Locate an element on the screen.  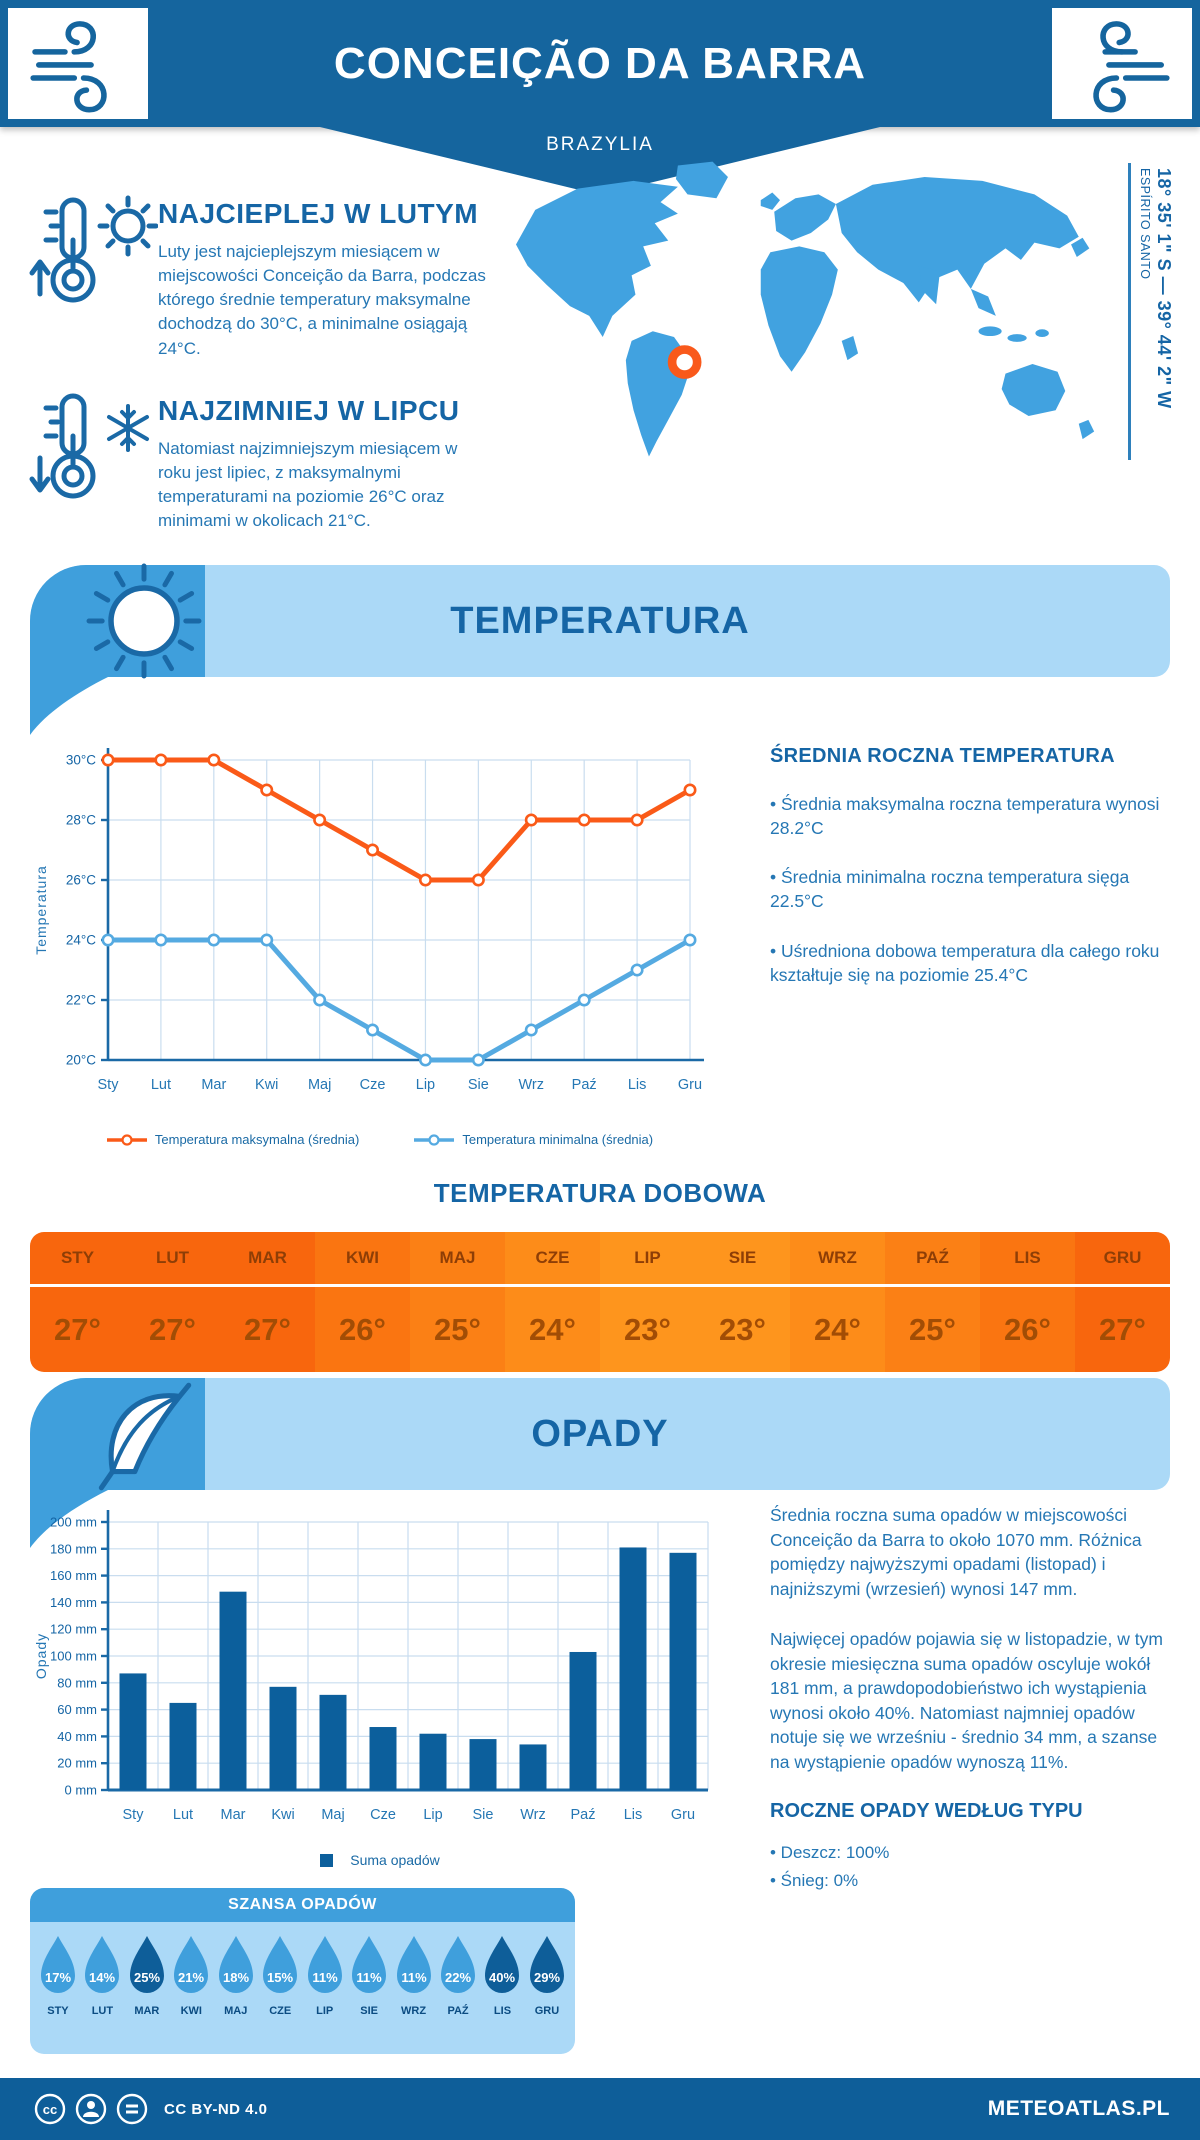
raindrop-icon: 22% is located at coordinates (458, 1964).